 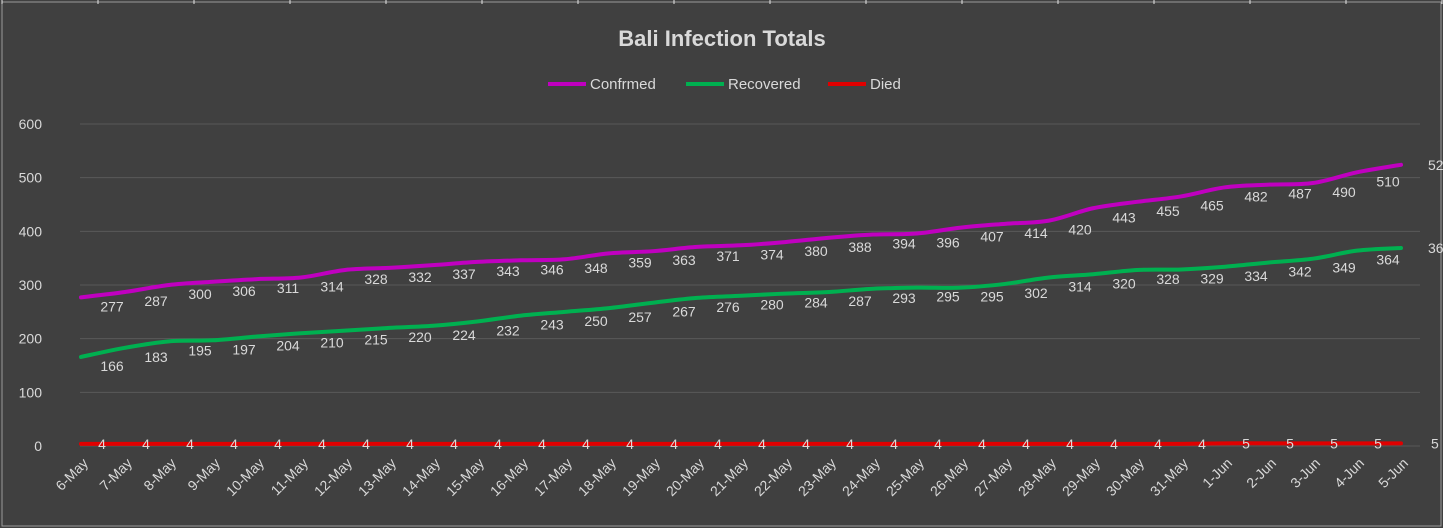 What do you see at coordinates (156, 357) in the screenshot?
I see `data-label: 183` at bounding box center [156, 357].